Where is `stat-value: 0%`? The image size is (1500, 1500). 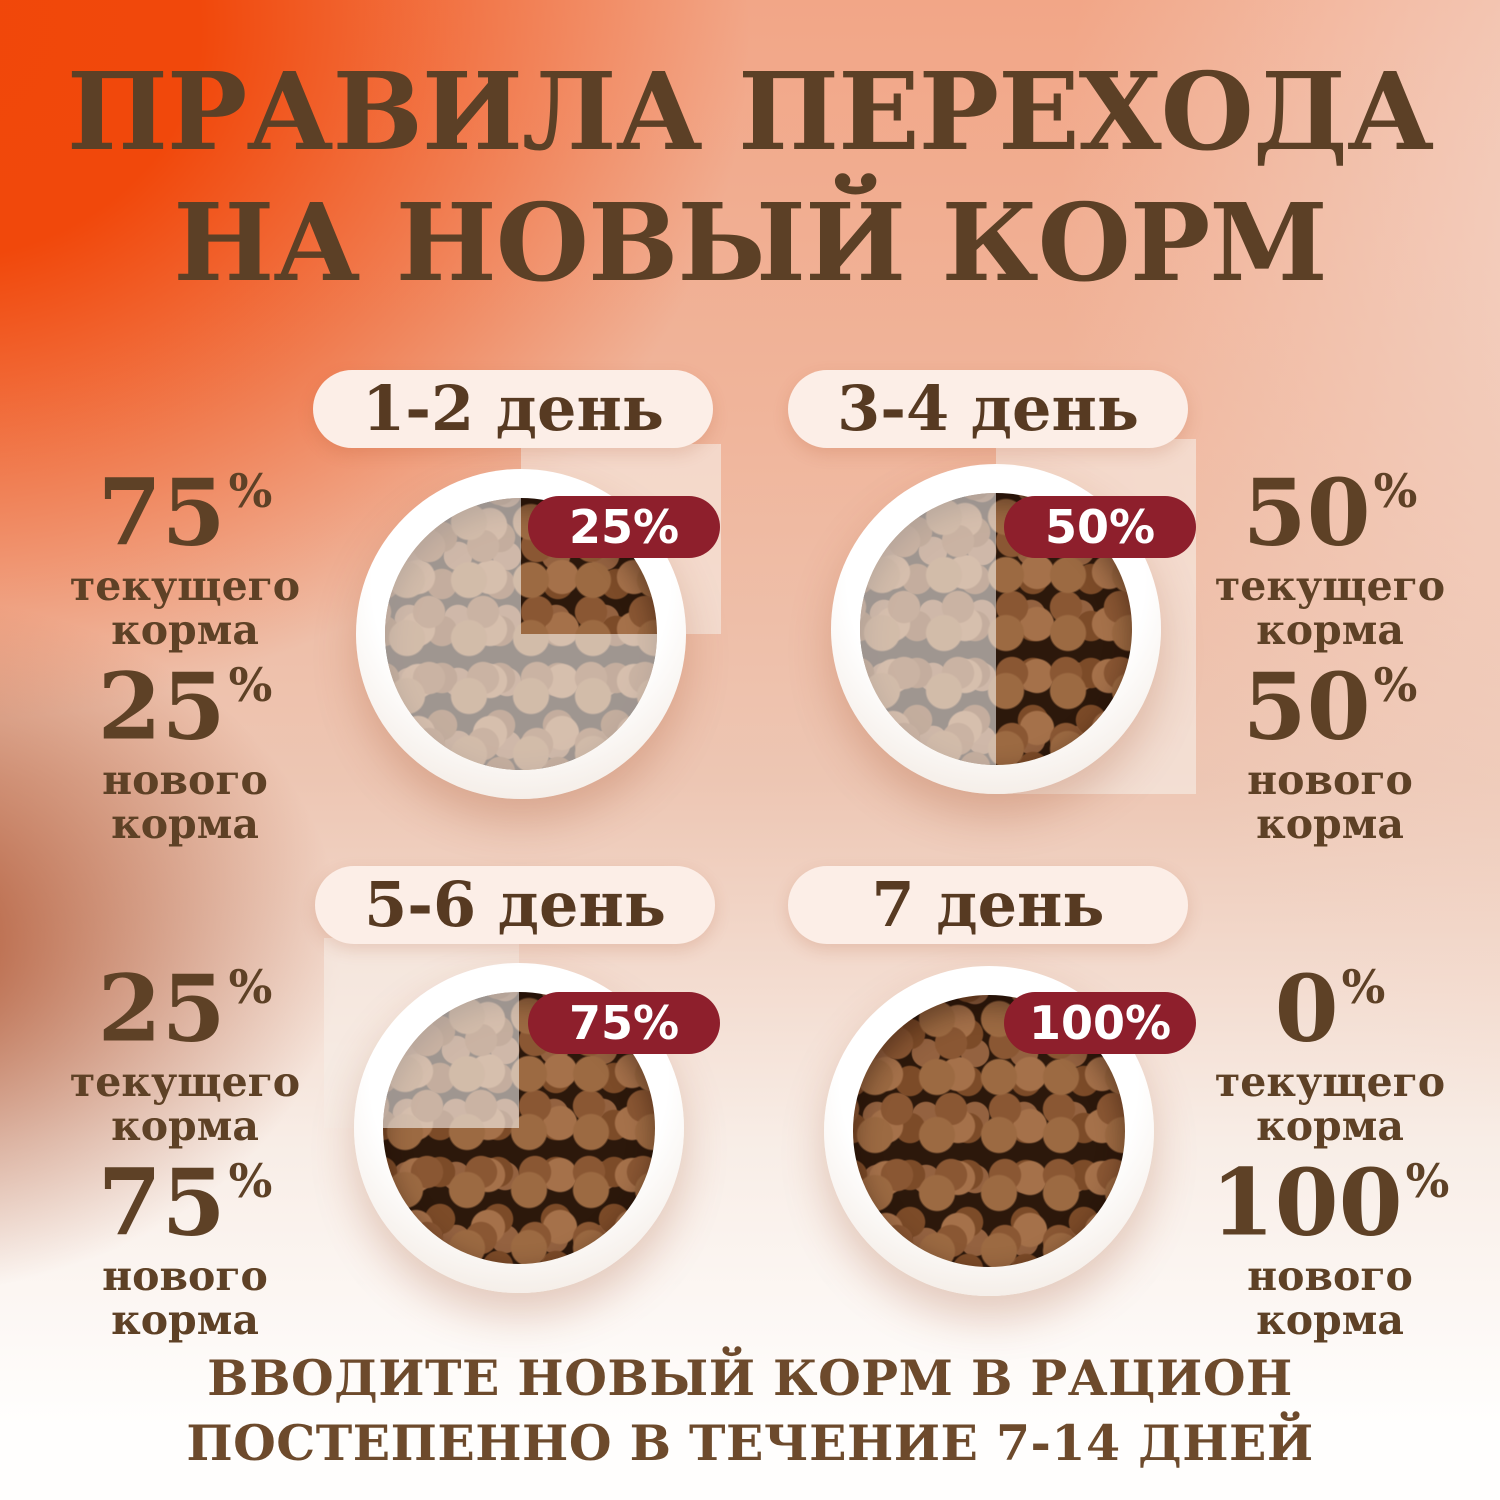
stat-value: 0% is located at coordinates (1330, 1001).